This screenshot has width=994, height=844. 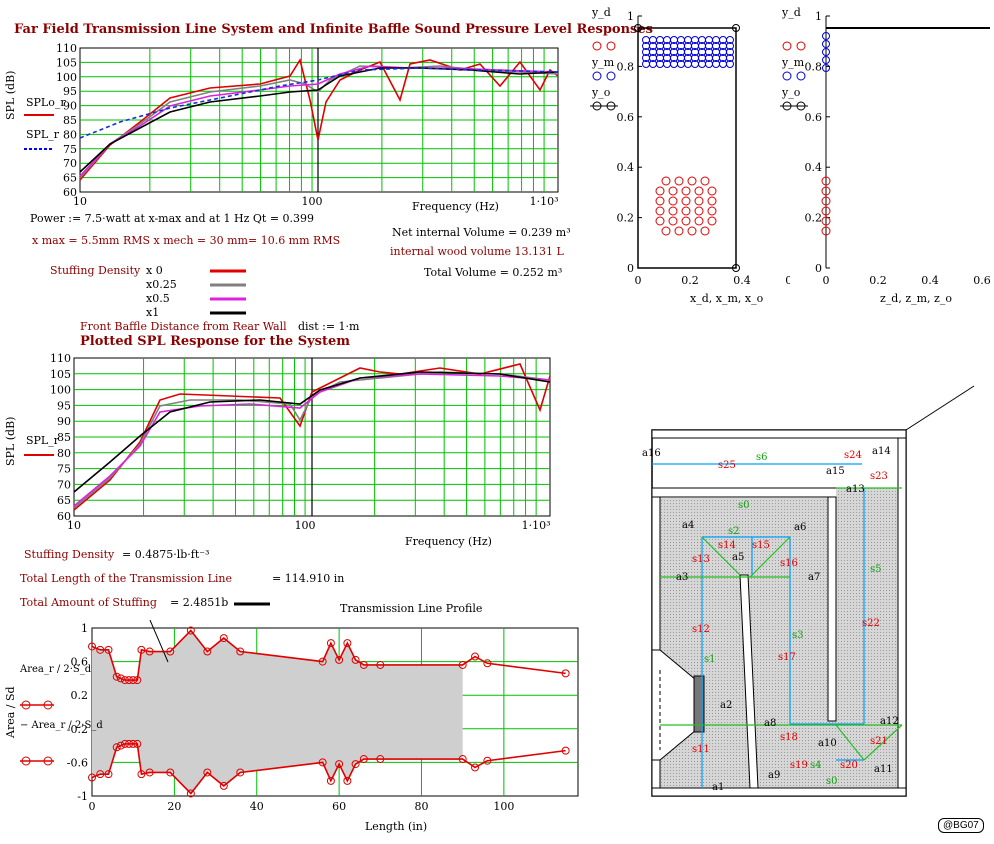 I want to click on x-tick: 100, so click(x=312, y=201).